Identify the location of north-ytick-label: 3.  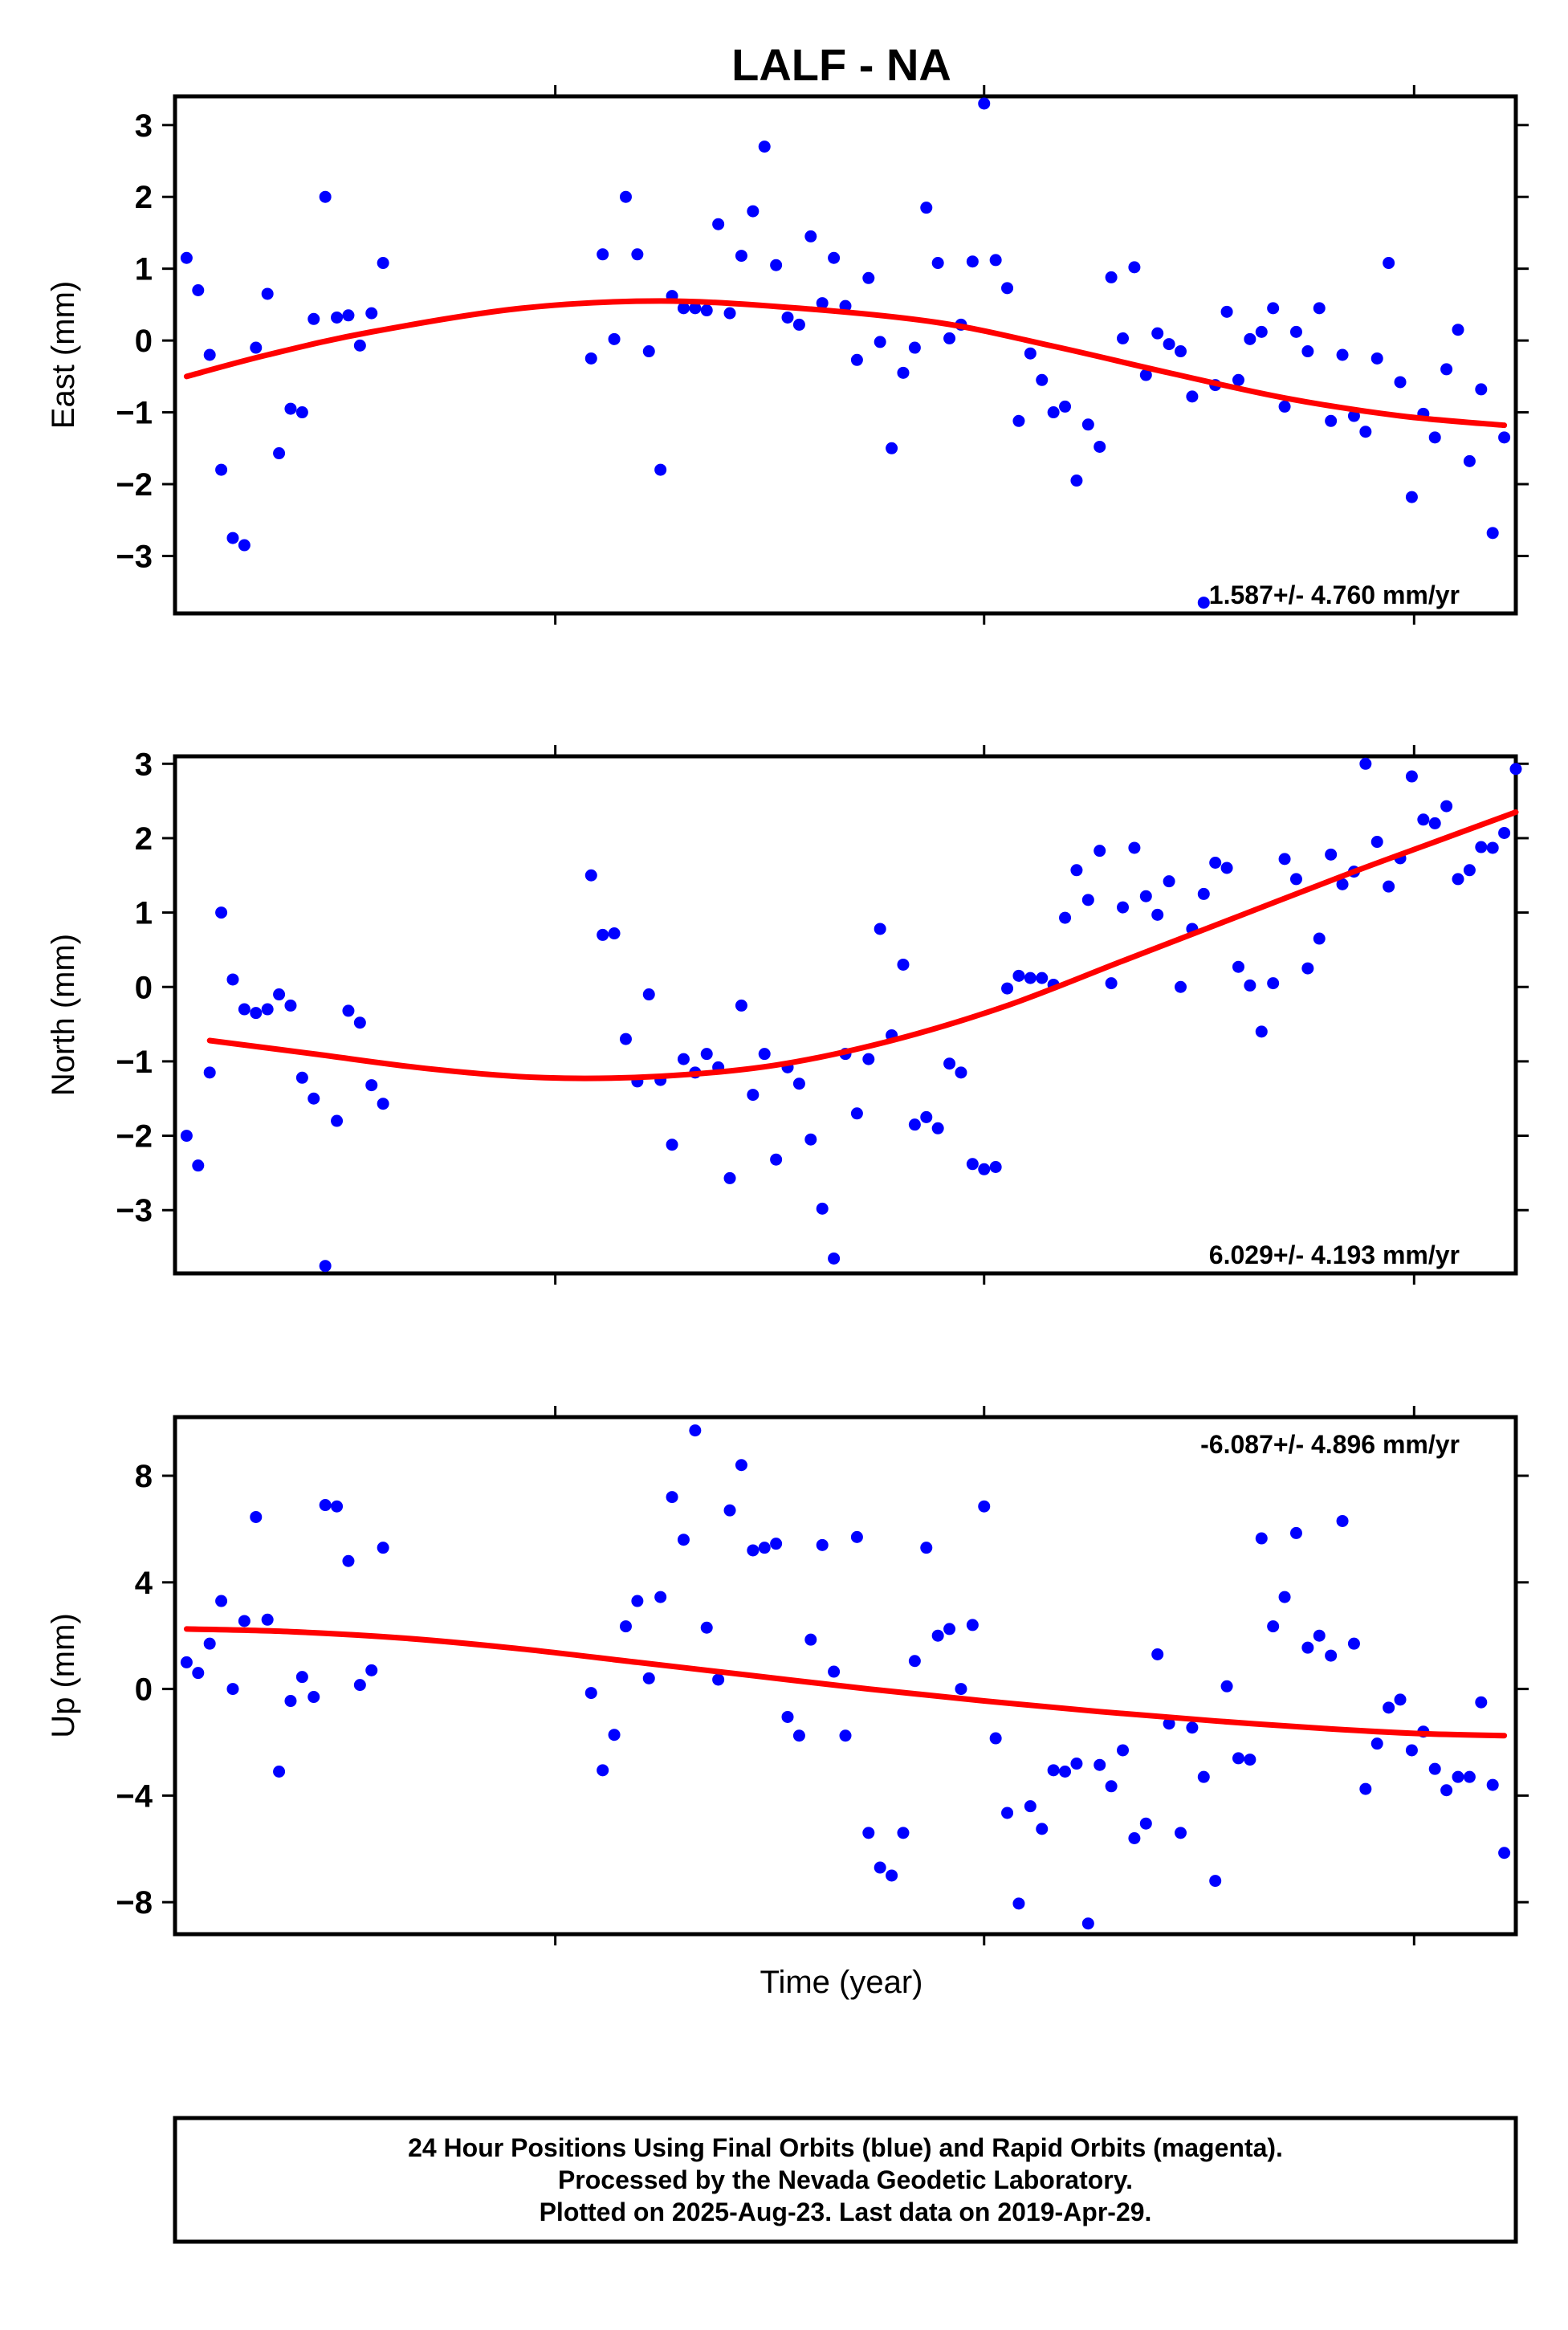
(144, 764).